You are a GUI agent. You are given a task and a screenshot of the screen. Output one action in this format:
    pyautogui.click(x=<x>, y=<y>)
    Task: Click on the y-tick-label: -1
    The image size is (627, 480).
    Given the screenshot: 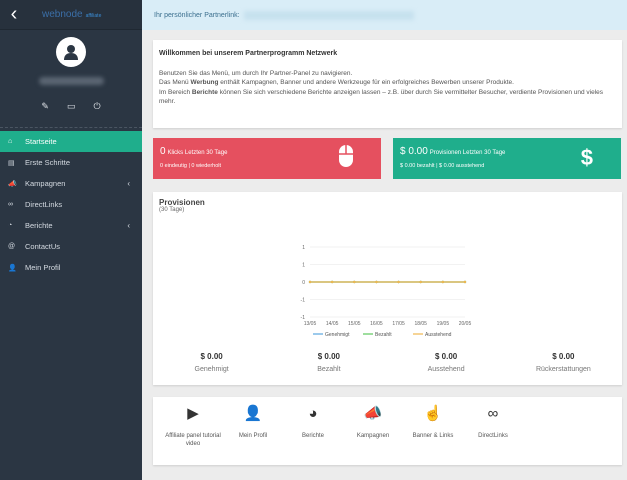 What is the action you would take?
    pyautogui.click(x=303, y=301)
    